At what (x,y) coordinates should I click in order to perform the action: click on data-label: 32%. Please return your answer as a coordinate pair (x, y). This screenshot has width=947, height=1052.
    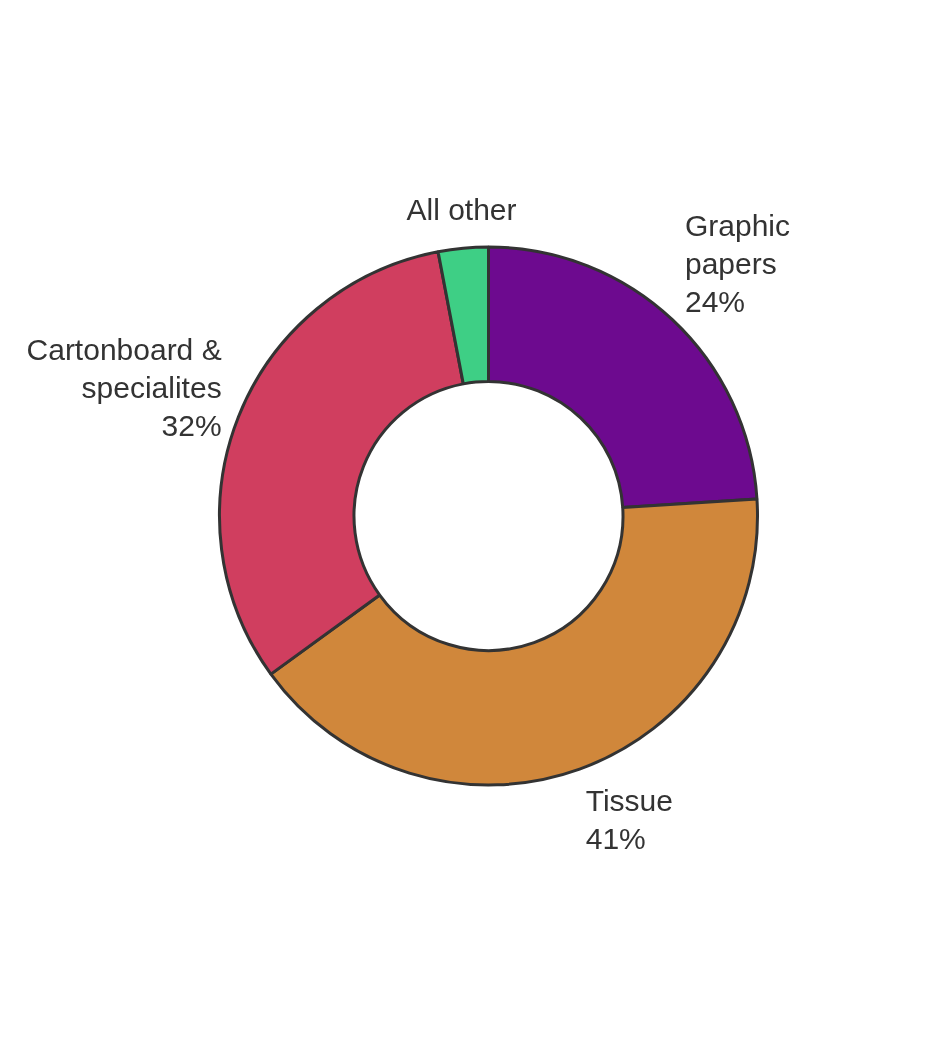
    Looking at the image, I should click on (191, 425).